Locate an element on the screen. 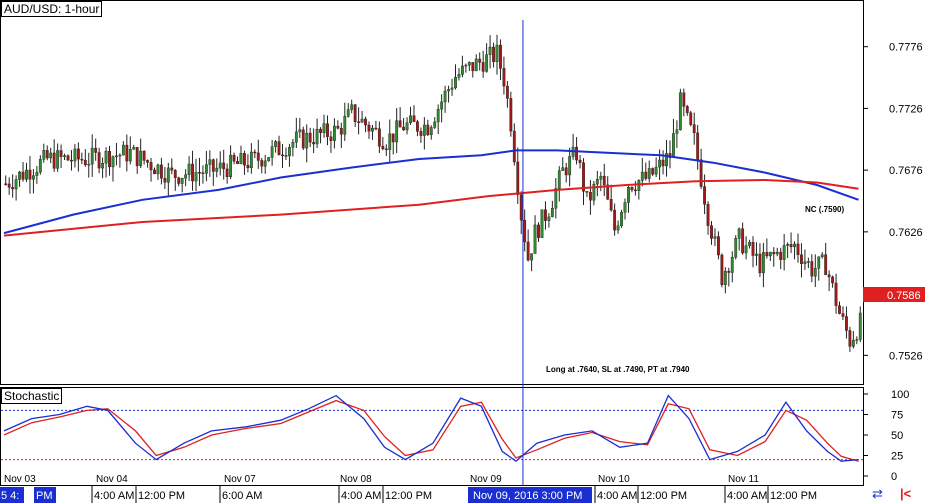 The width and height of the screenshot is (925, 503). stochastic-tick-label: 25 is located at coordinates (897, 457).